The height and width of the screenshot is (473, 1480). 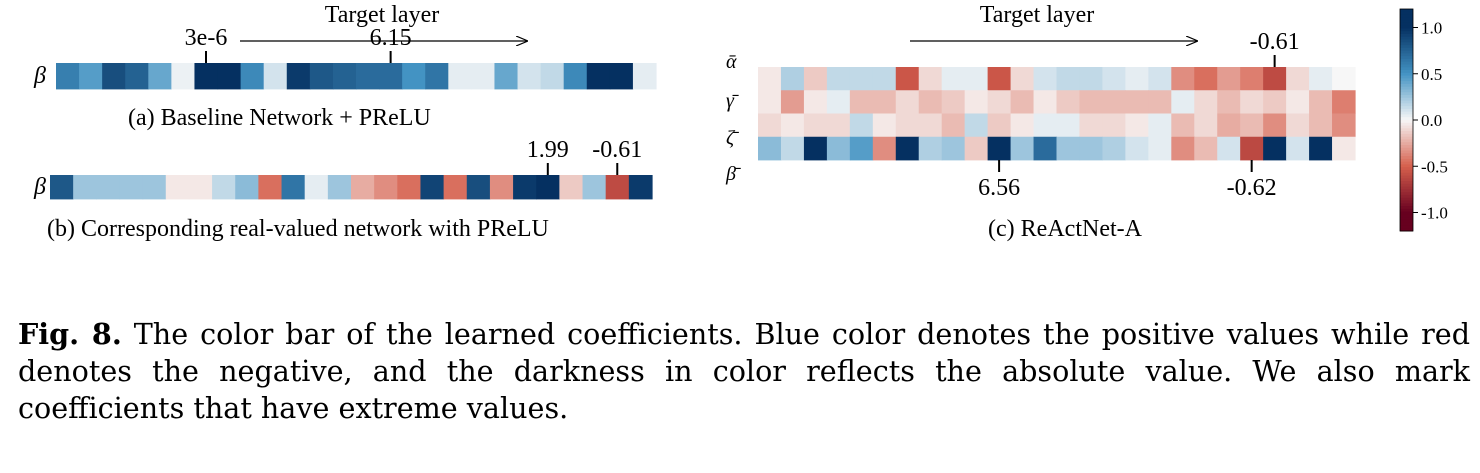 What do you see at coordinates (617, 150) in the screenshot?
I see `annotation-label: -0.61` at bounding box center [617, 150].